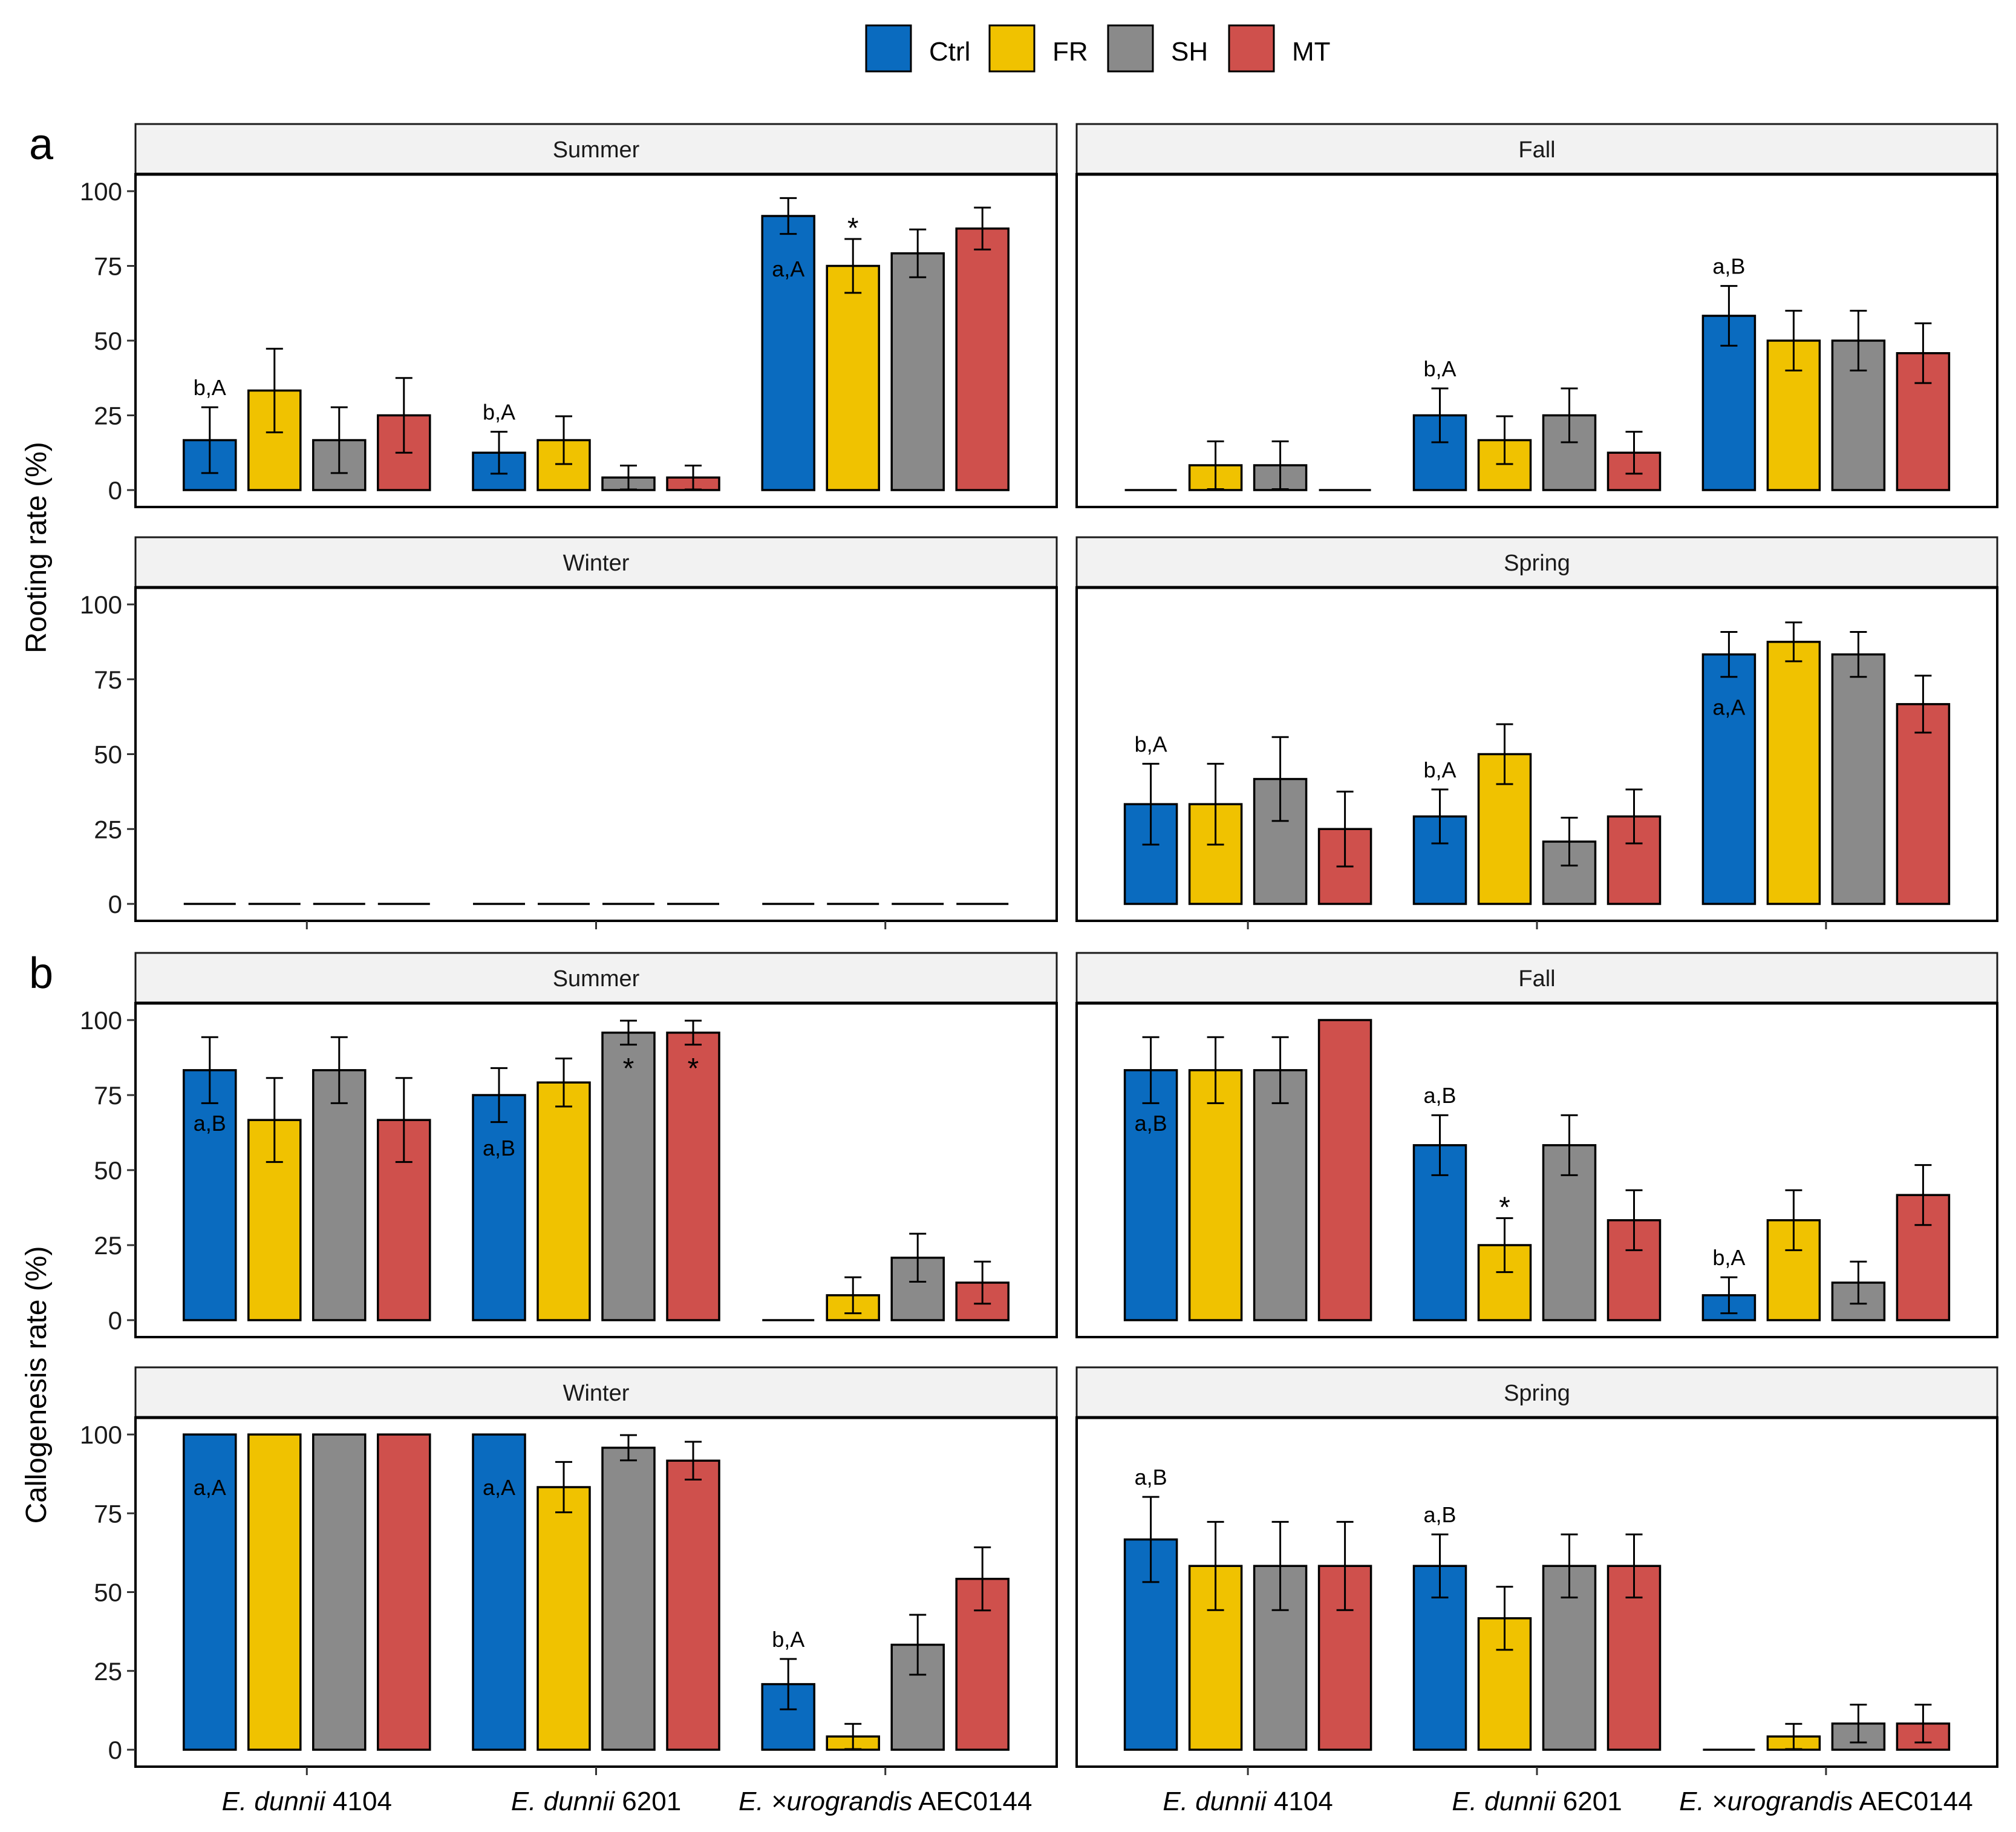 This screenshot has width=2016, height=1832. I want to click on errorbar-b-winter-g2-fr, so click(853, 1736).